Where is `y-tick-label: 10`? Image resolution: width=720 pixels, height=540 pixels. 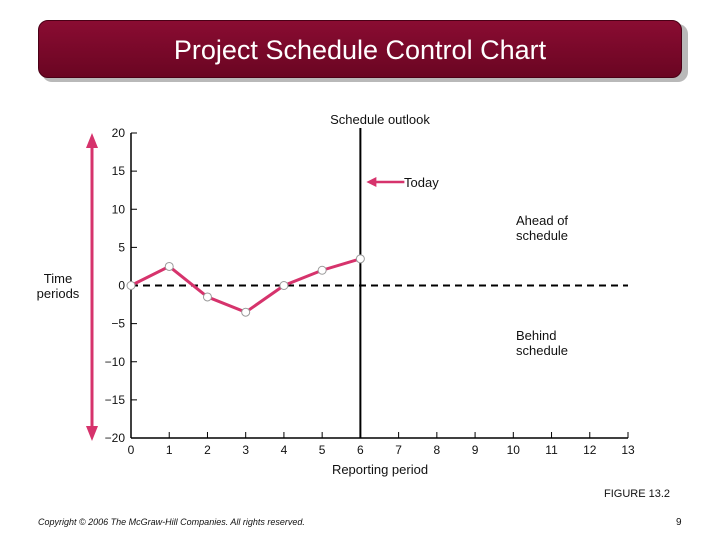
y-tick-label: 10 is located at coordinates (119, 209).